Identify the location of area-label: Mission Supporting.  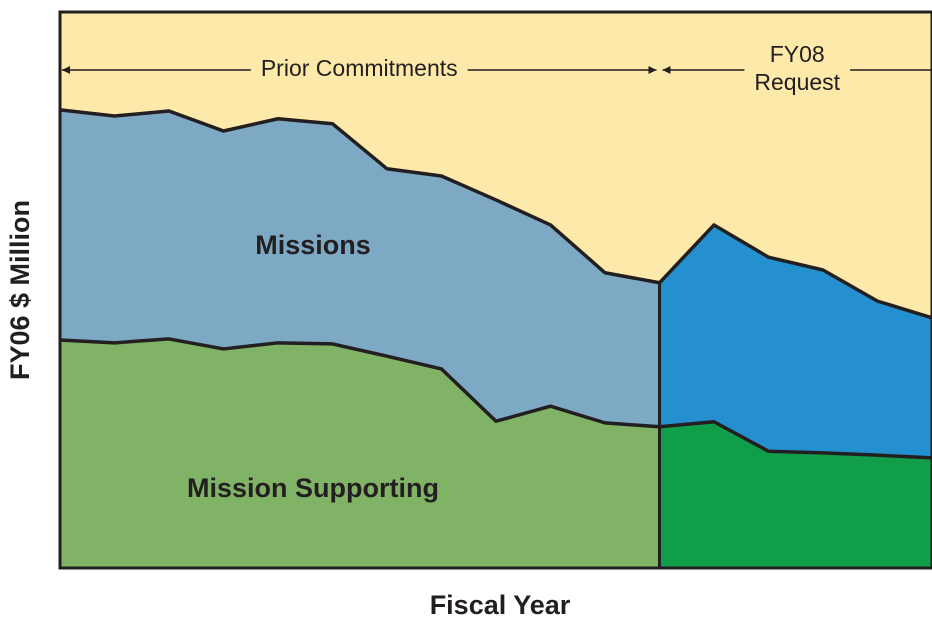
(313, 488).